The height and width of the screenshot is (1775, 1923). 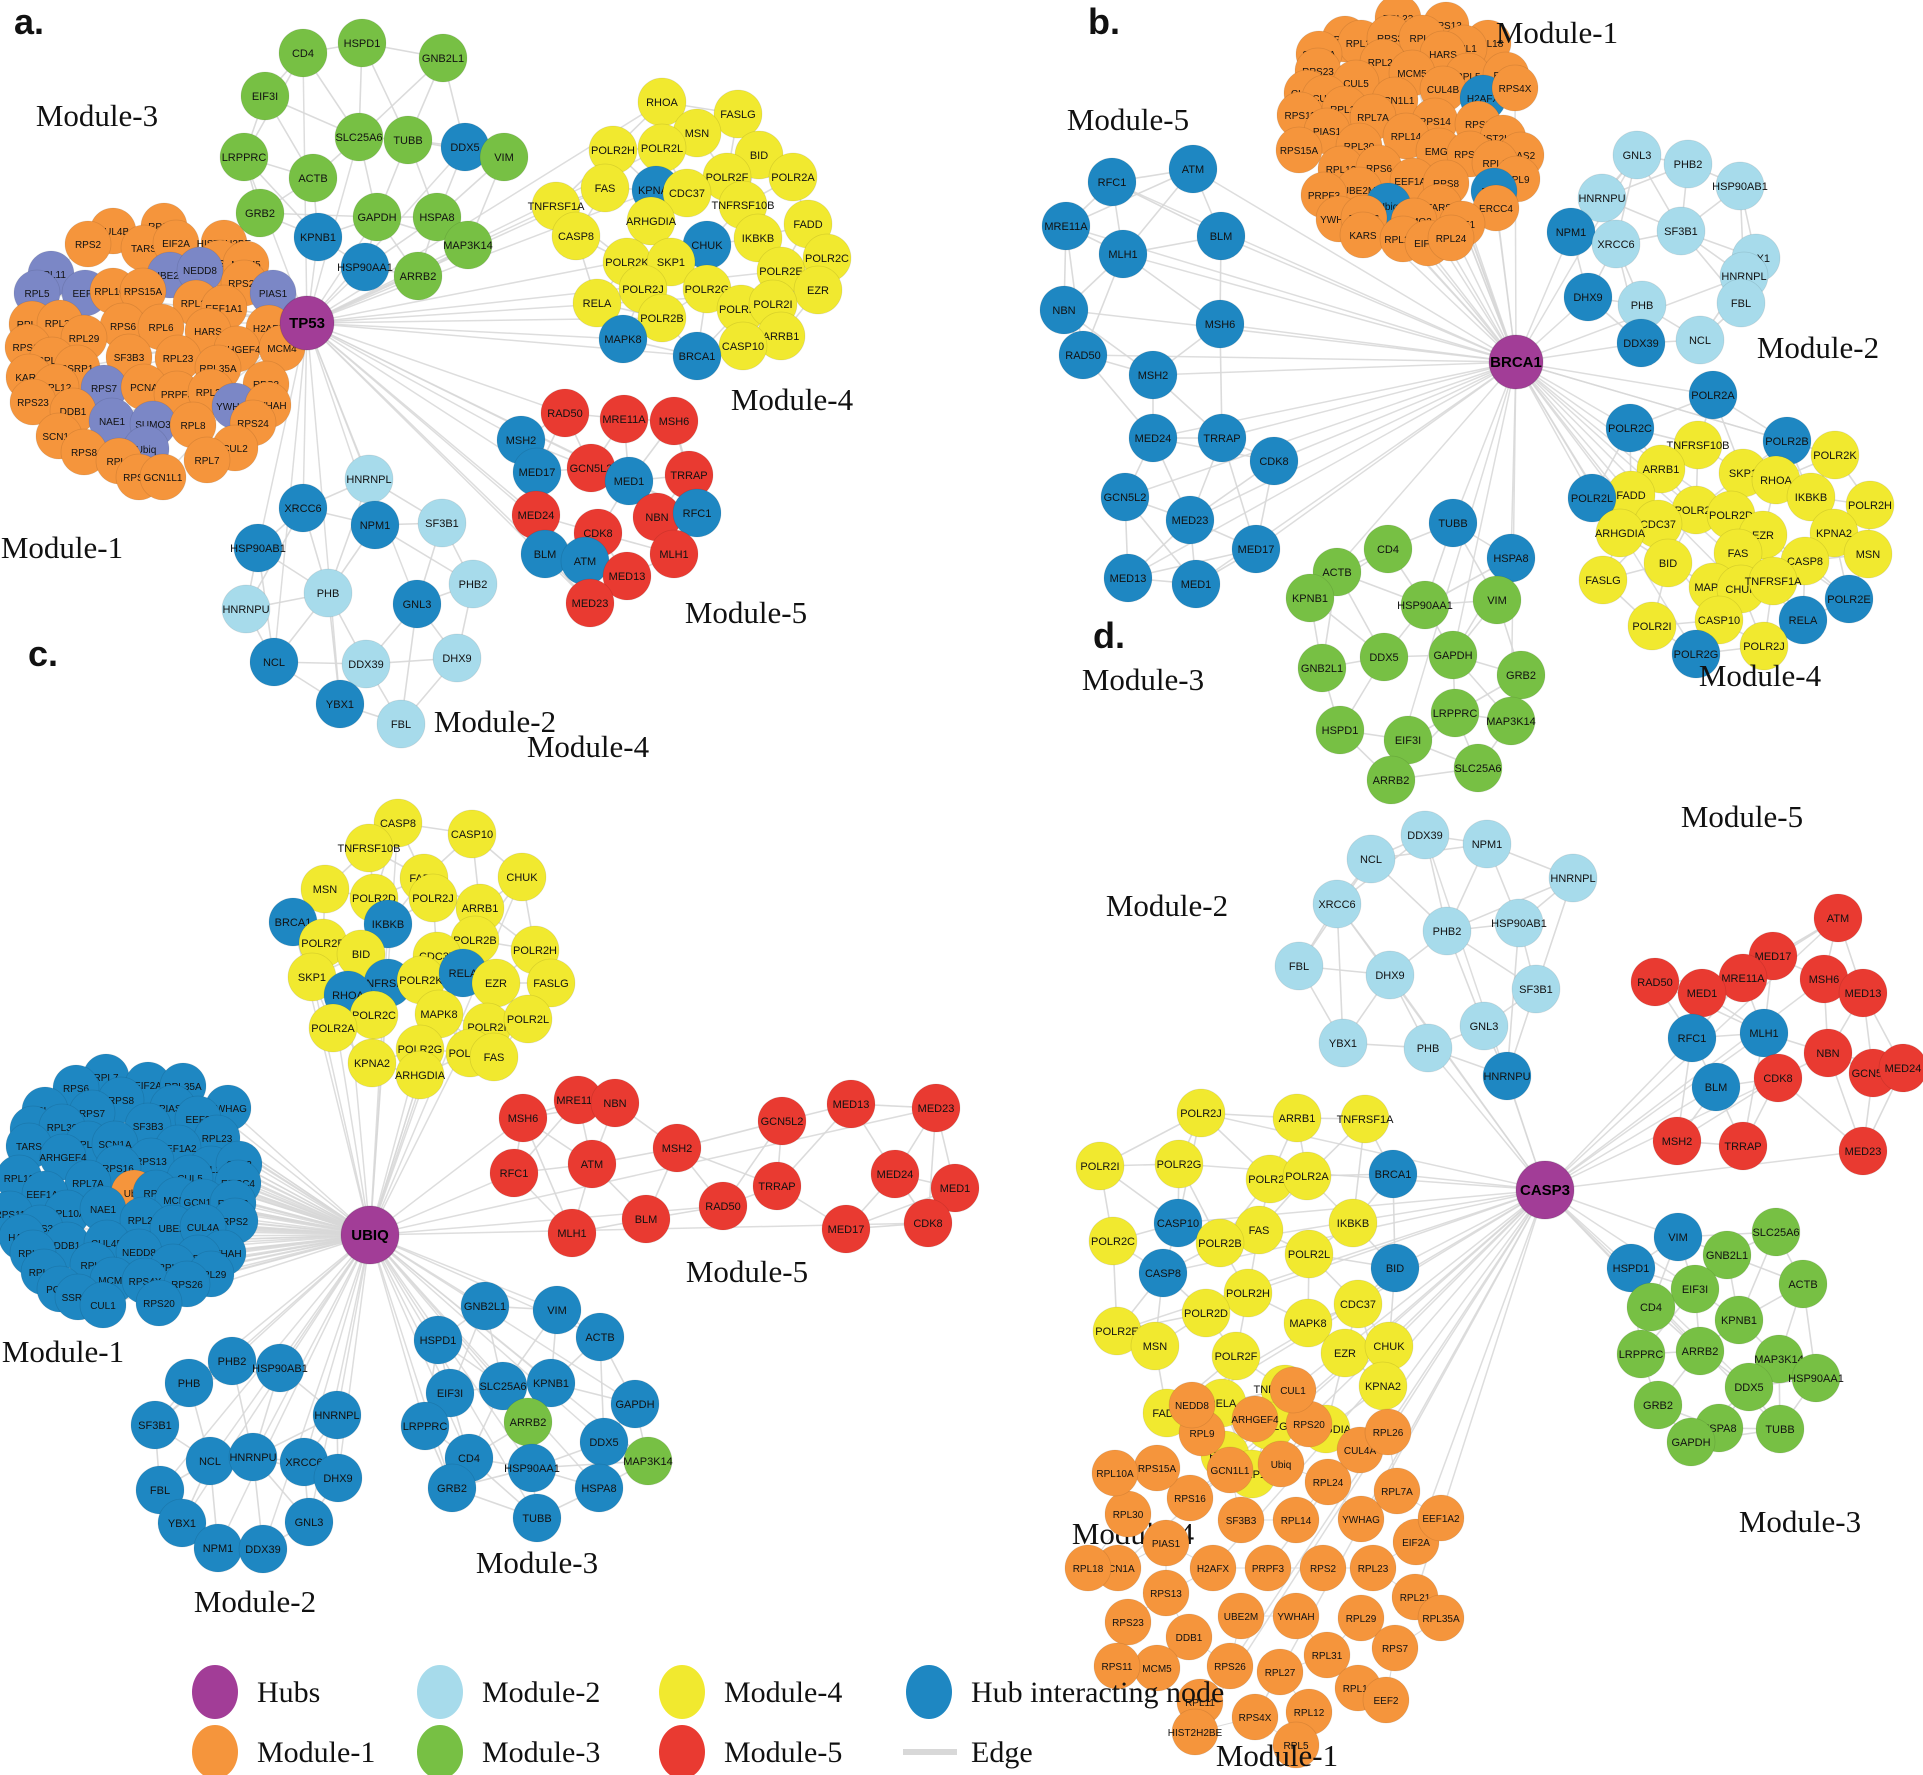 I want to click on node-VIM: VIM, so click(x=1497, y=600).